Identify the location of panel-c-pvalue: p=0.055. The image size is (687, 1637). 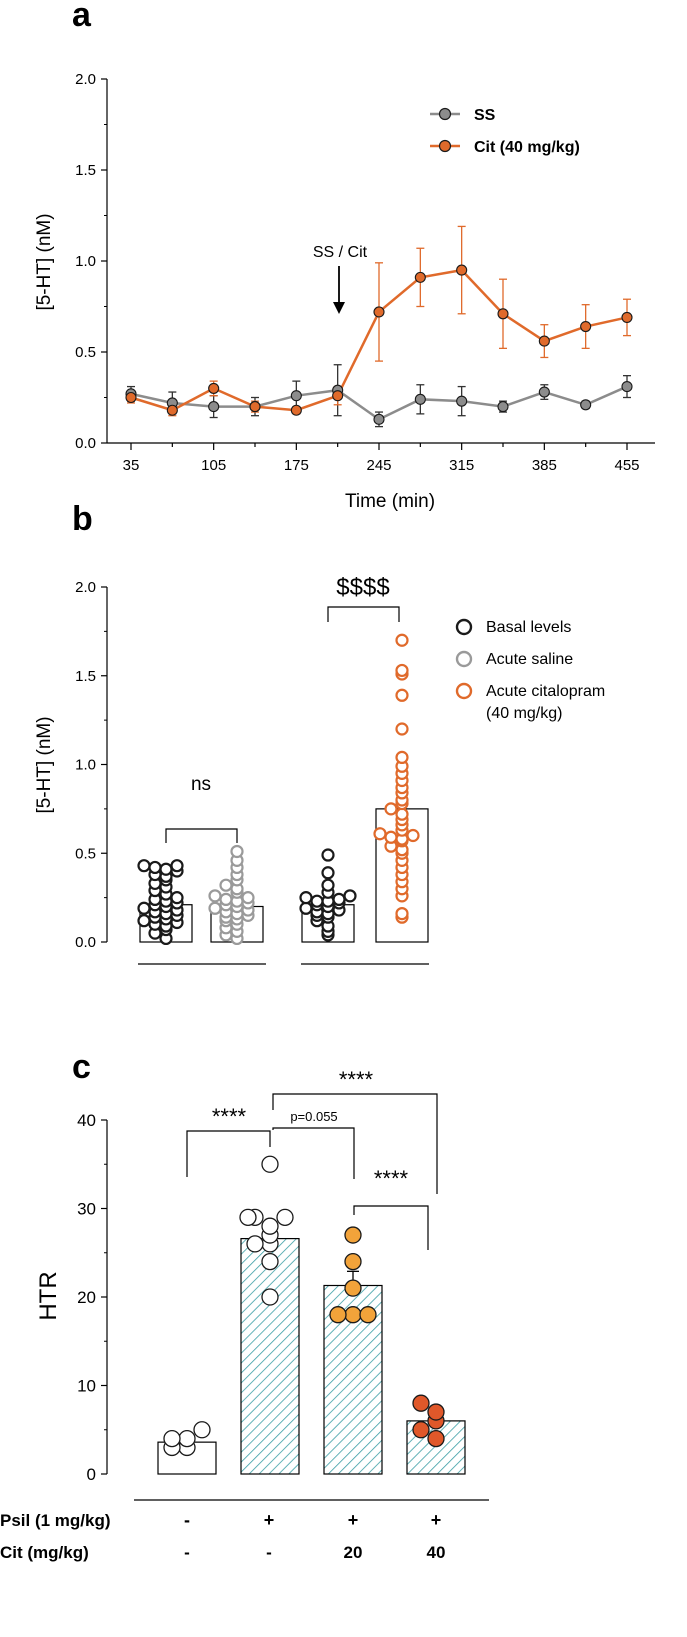
(313, 1116).